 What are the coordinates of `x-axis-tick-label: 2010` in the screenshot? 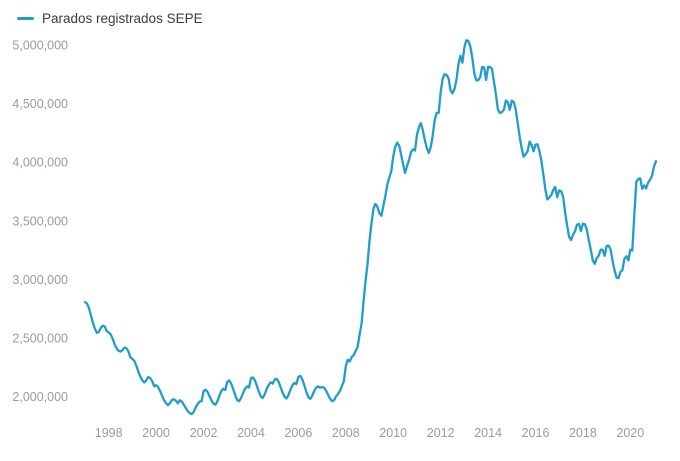 It's located at (393, 433).